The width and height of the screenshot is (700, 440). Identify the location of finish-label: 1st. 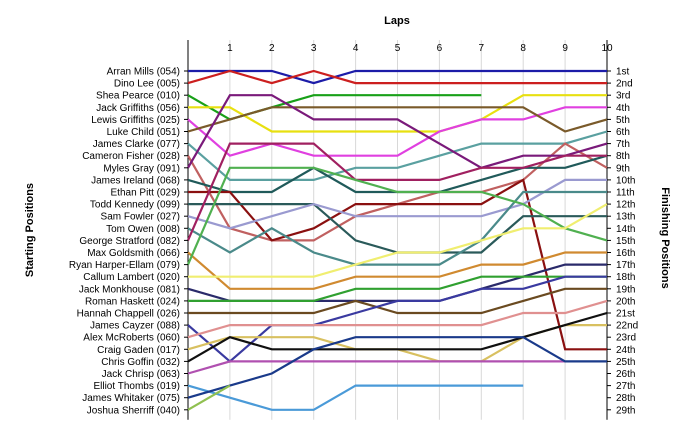
(623, 72).